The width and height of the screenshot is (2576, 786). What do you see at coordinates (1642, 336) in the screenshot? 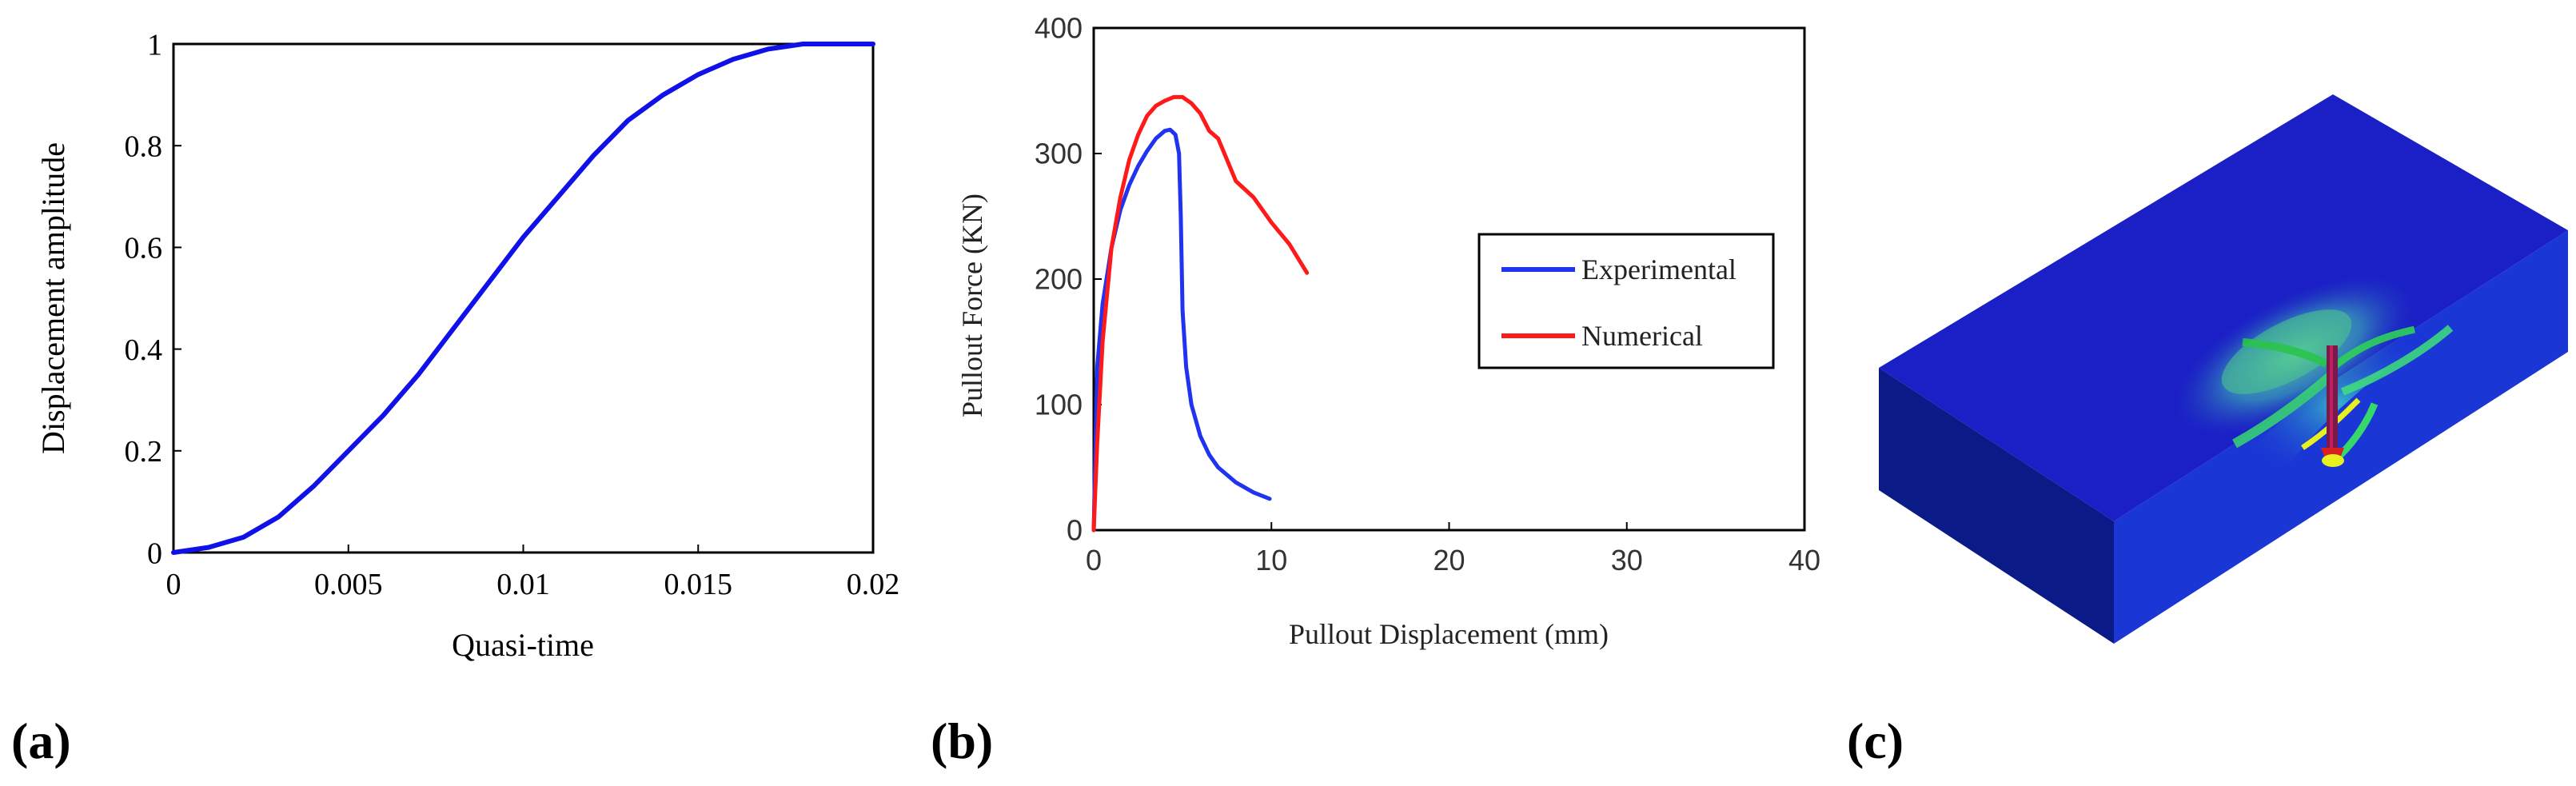
I see `legend-label-numerical: Numerical` at bounding box center [1642, 336].